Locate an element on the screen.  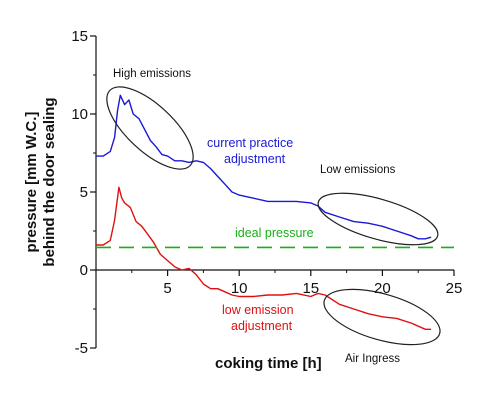
annotation-low-emissions: Low emissions is located at coordinates (358, 170).